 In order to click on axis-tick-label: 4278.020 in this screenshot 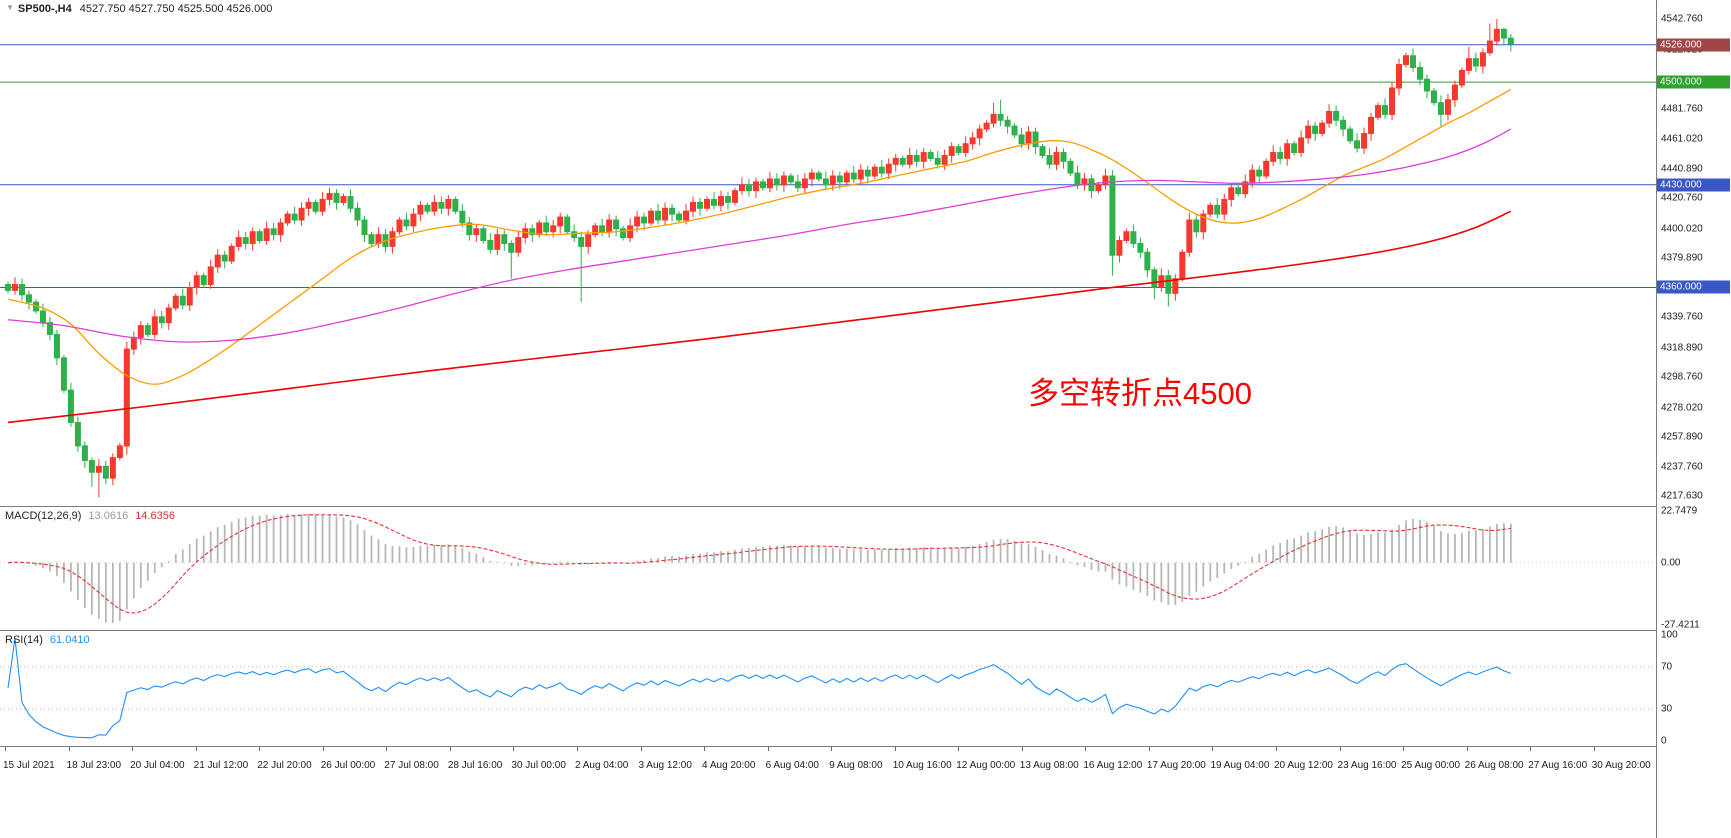, I will do `click(1682, 408)`.